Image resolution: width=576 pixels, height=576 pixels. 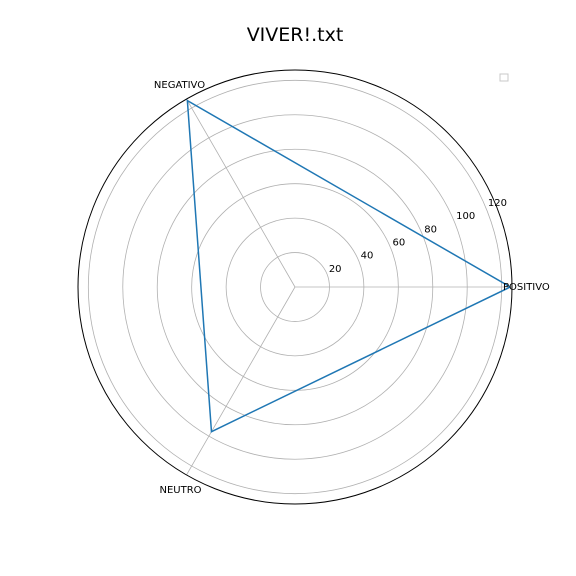 What do you see at coordinates (465, 216) in the screenshot?
I see `radial-tick-label: 100` at bounding box center [465, 216].